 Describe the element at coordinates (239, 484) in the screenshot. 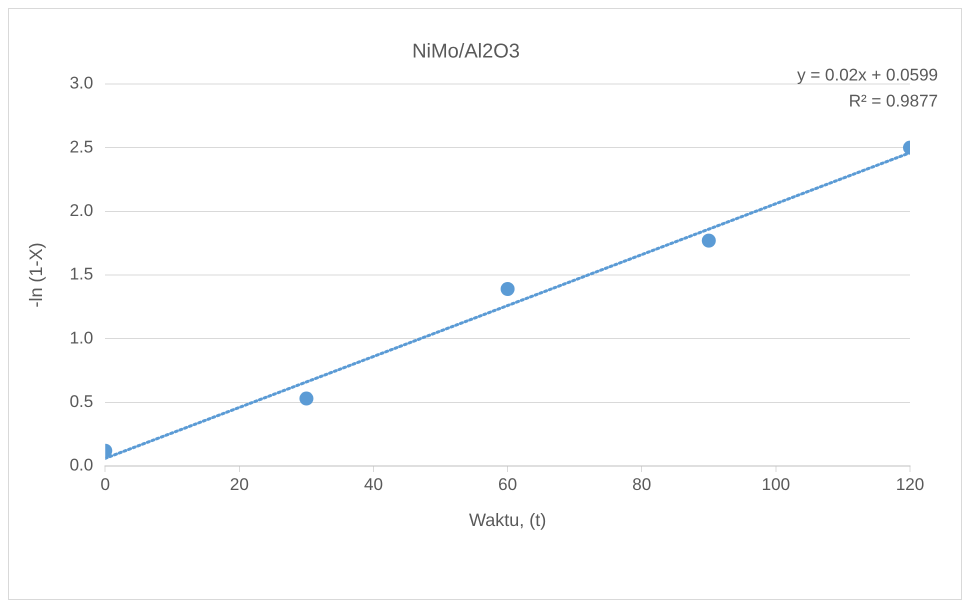

I see `x-tick-label: 20` at that location.